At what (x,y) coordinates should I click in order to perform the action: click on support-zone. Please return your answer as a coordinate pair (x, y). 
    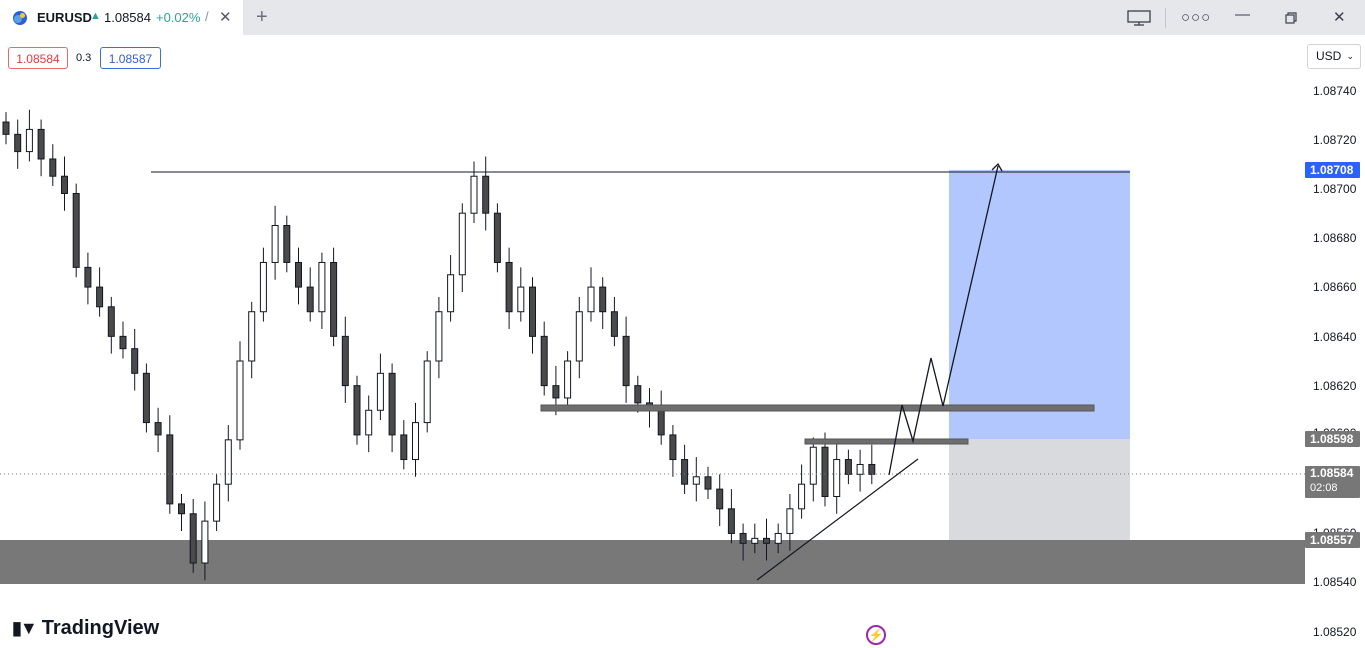
    Looking at the image, I should click on (652, 562).